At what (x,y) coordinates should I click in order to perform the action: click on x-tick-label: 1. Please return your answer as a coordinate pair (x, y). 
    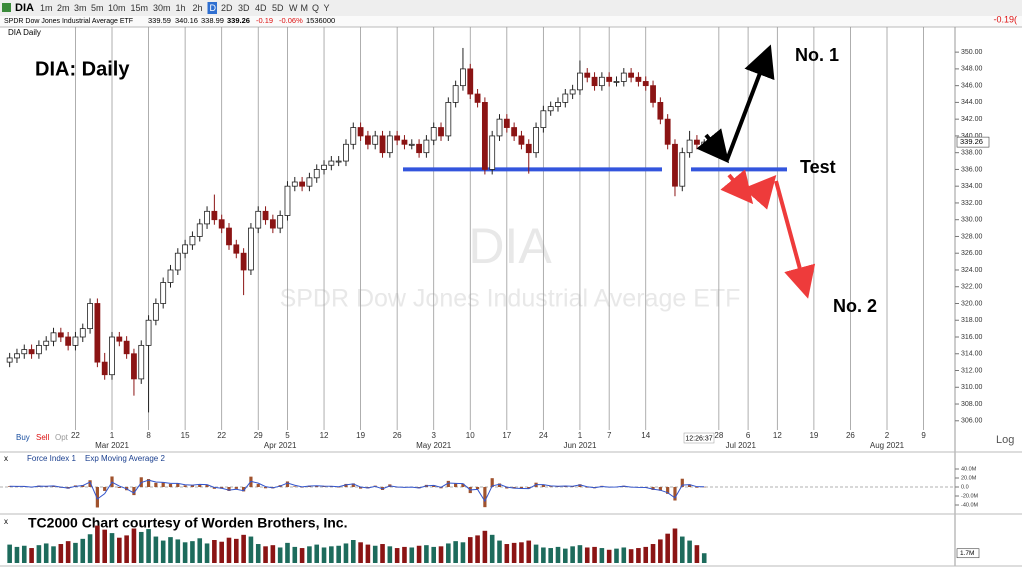
    Looking at the image, I should click on (112, 435).